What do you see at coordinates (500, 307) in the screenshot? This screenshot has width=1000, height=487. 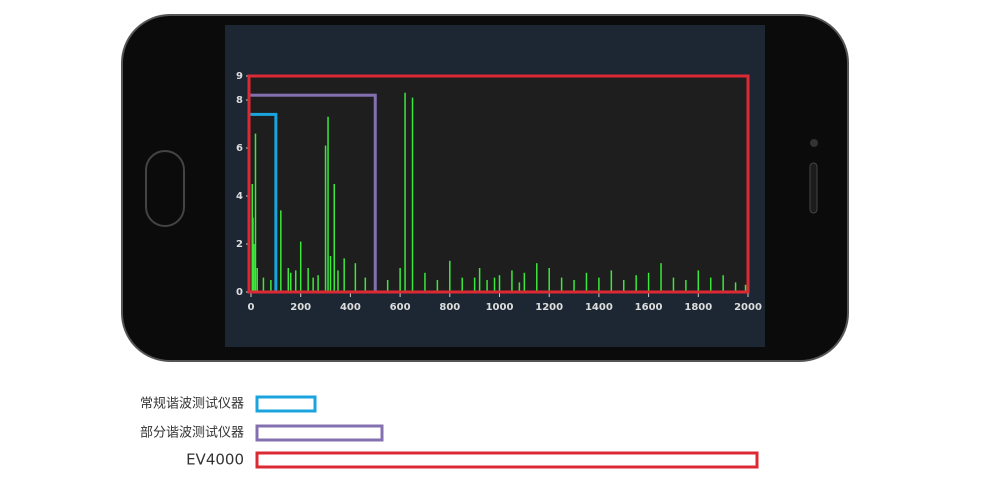 I see `x-tick-label: 1000` at bounding box center [500, 307].